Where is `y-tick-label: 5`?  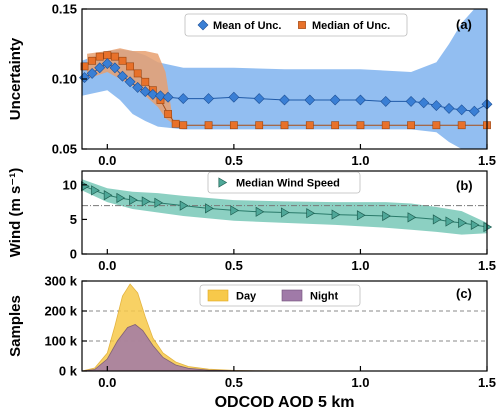 y-tick-label: 5 is located at coordinates (73, 219).